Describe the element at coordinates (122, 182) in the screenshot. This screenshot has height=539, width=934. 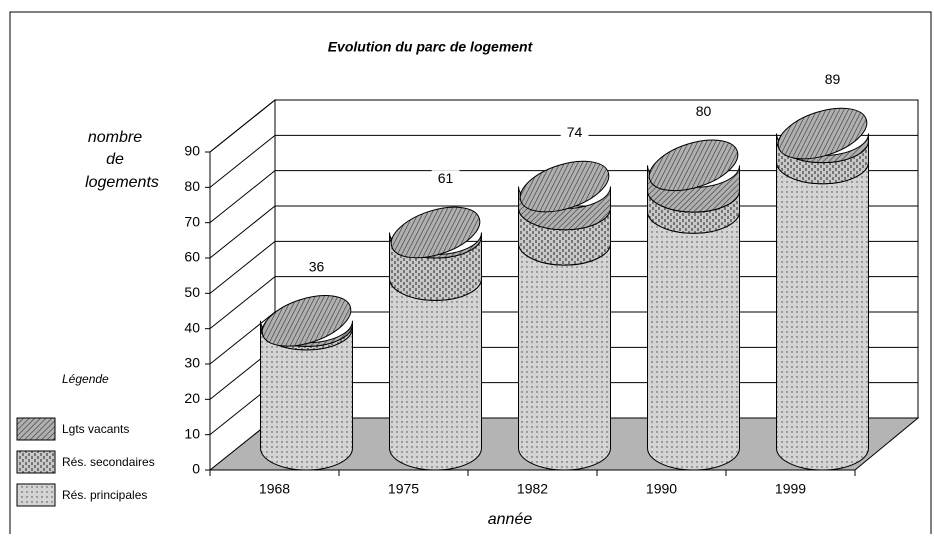
I see `y-label: logements` at that location.